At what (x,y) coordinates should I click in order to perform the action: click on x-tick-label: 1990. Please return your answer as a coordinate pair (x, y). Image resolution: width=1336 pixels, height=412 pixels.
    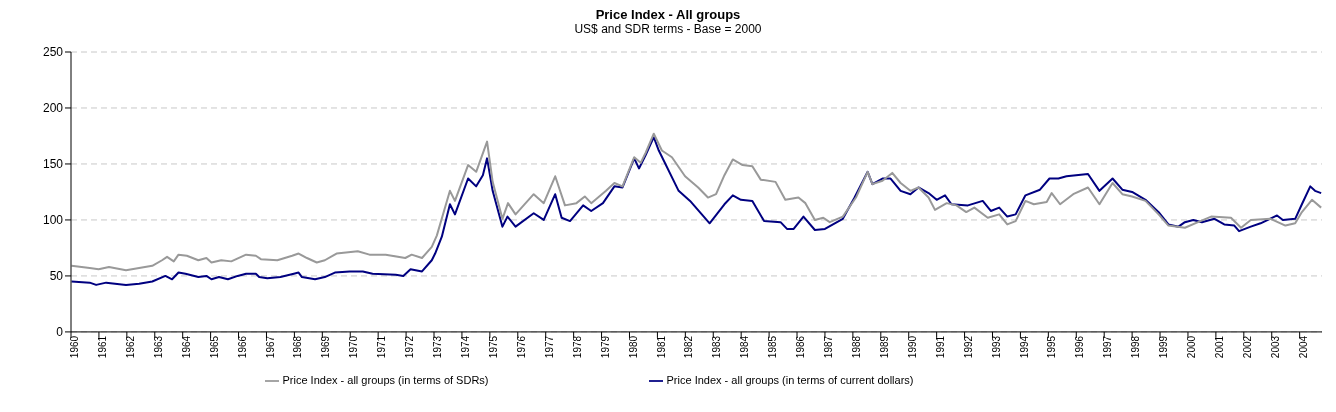
    Looking at the image, I should click on (912, 347).